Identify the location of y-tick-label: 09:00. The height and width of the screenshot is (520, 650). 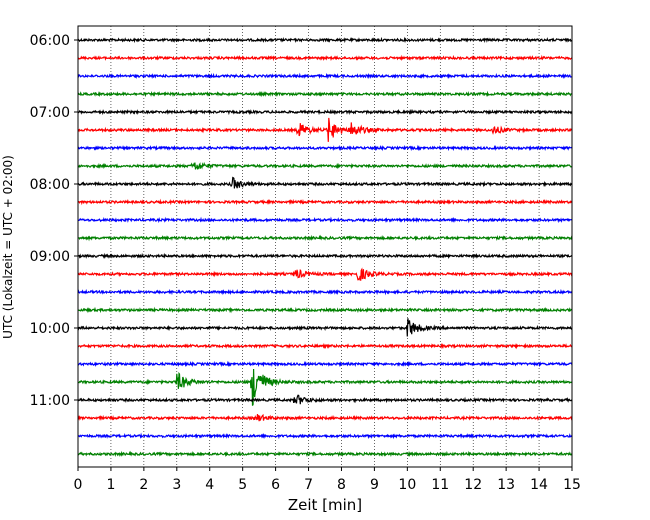
(50, 257).